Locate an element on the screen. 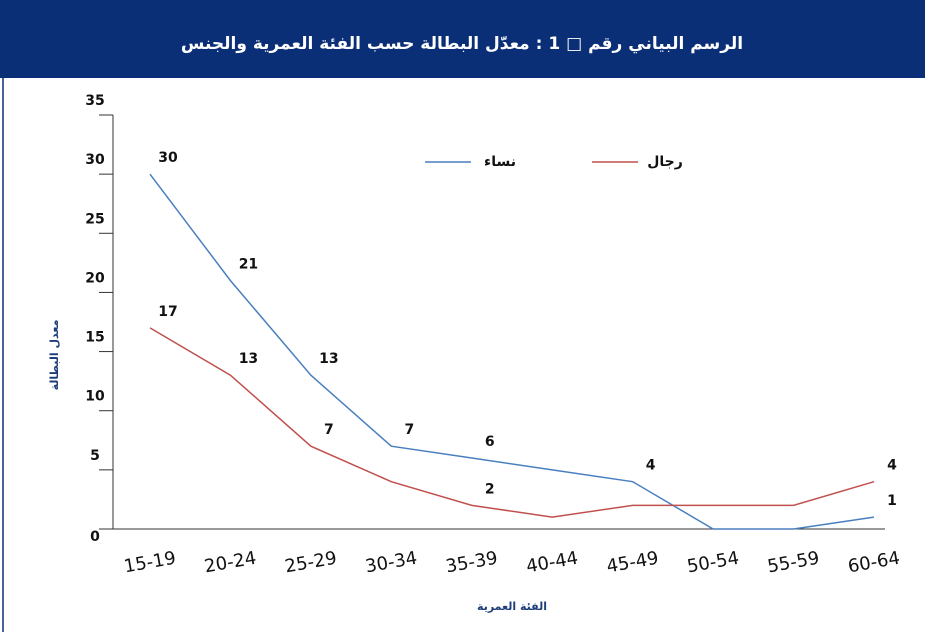 The width and height of the screenshot is (925, 636). y-tick-label: 5 is located at coordinates (95, 456).